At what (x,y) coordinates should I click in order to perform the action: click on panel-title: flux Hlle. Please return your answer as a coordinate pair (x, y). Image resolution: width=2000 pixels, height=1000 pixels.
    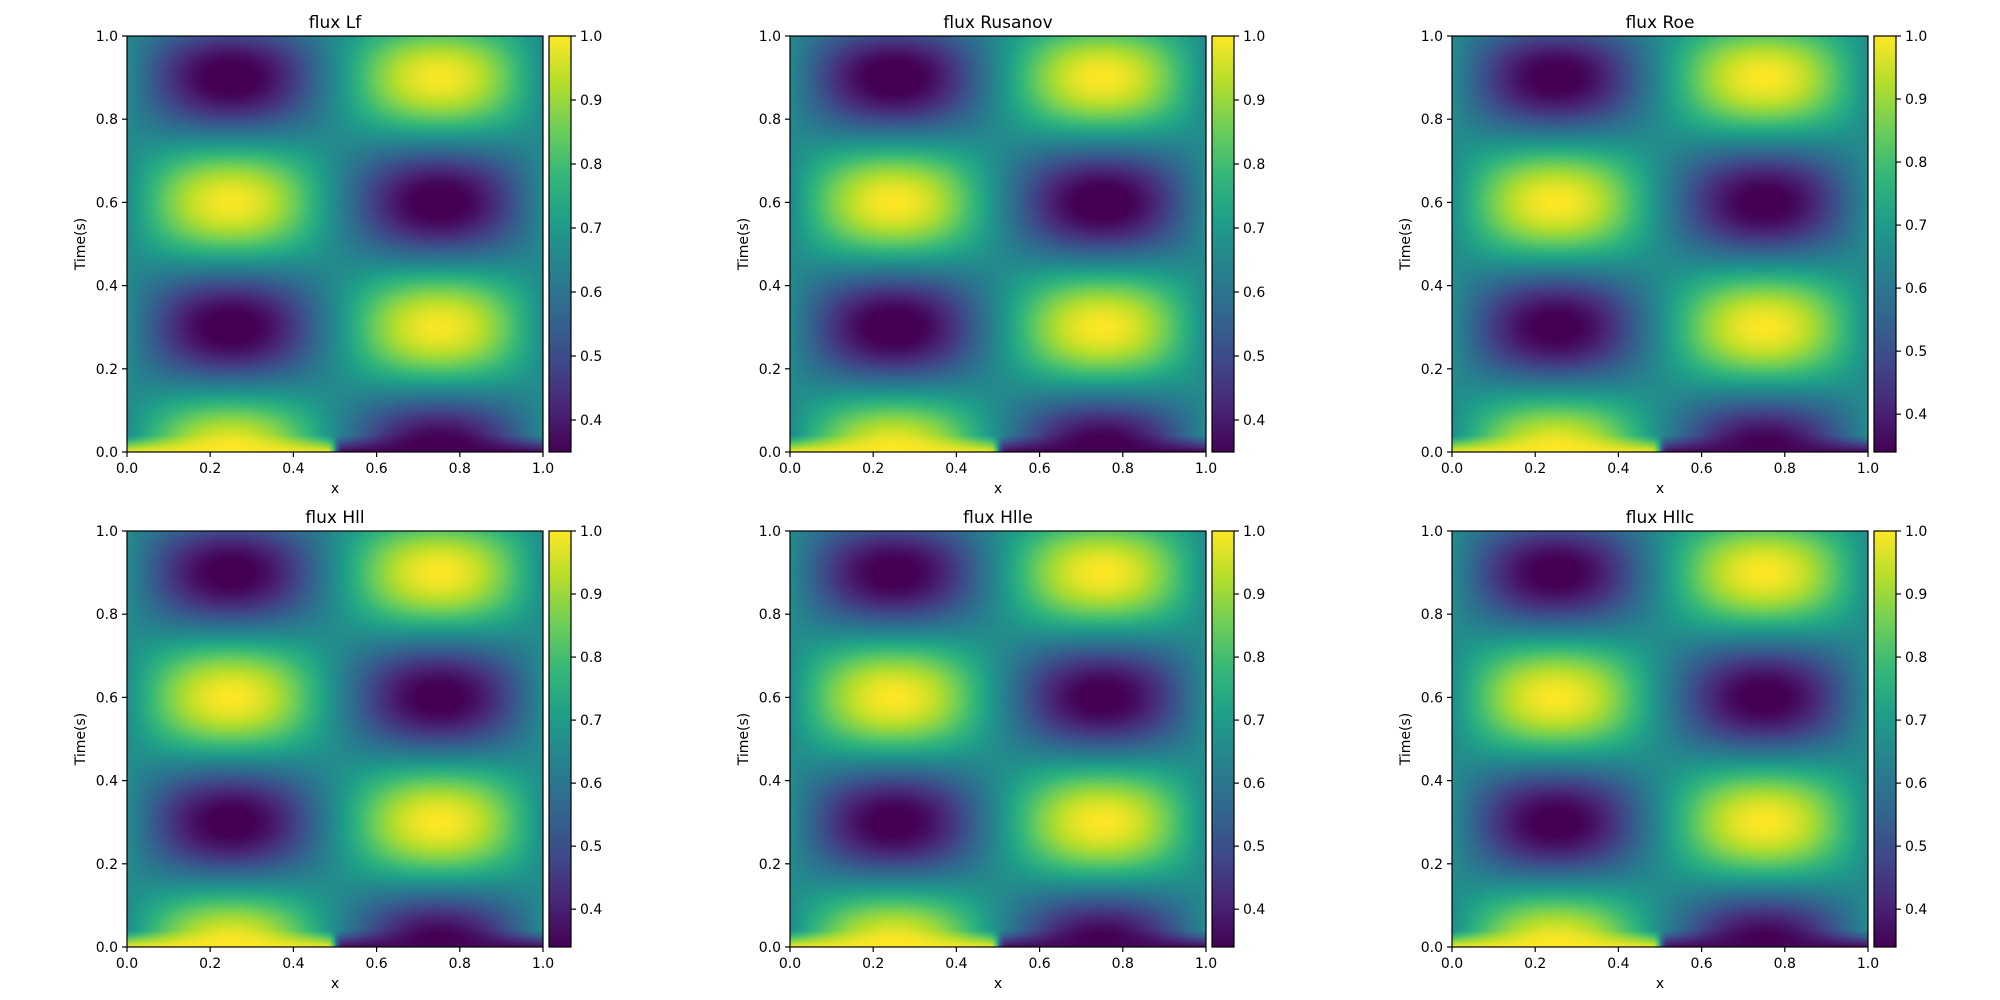
    Looking at the image, I should click on (998, 518).